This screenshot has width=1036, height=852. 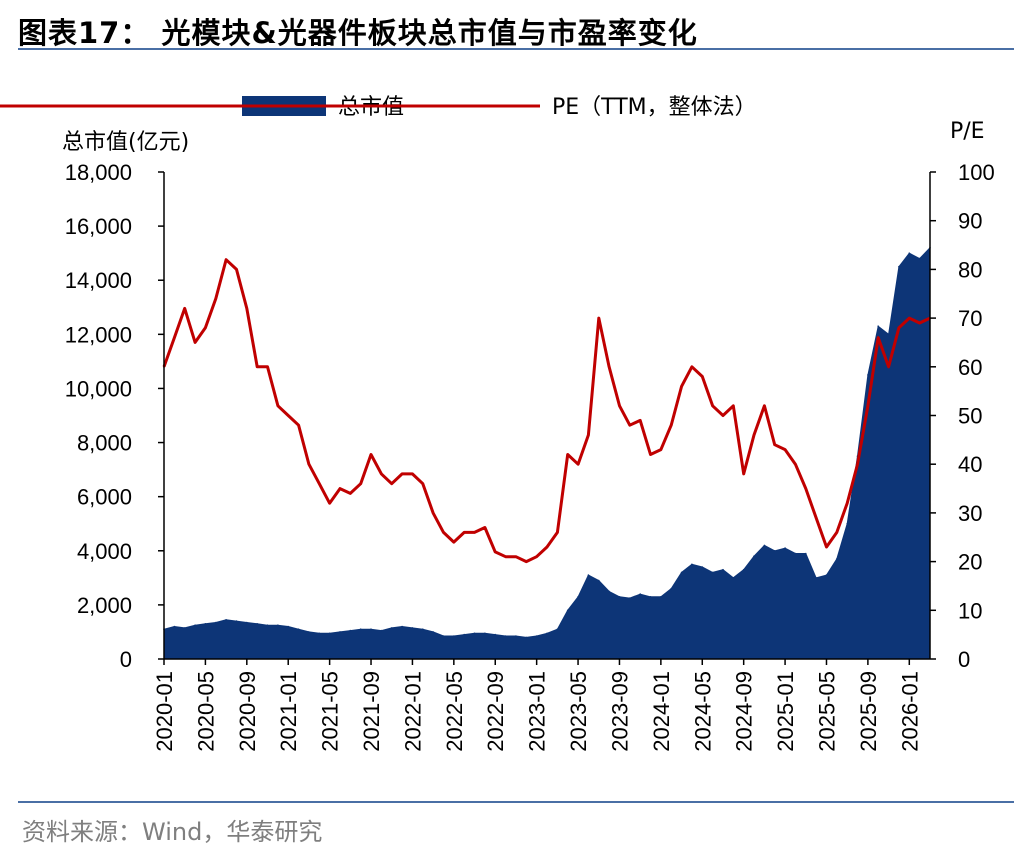 I want to click on x-tick-label: 2023-09, so click(x=620, y=711).